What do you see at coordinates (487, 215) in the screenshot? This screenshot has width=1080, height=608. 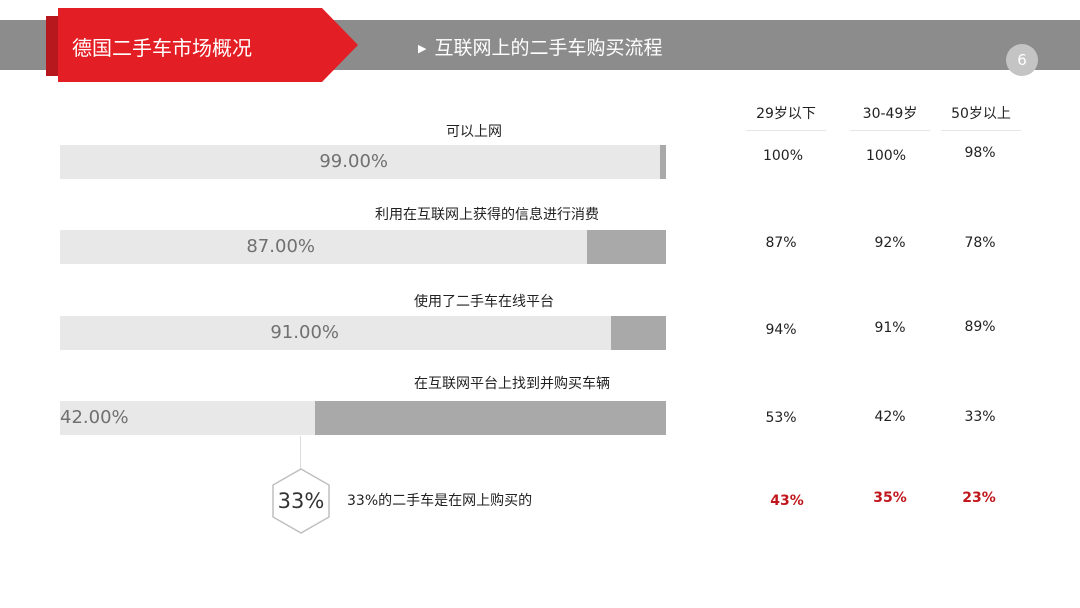 I see `row-label: 利用在互联网上获得的信息进行消费` at bounding box center [487, 215].